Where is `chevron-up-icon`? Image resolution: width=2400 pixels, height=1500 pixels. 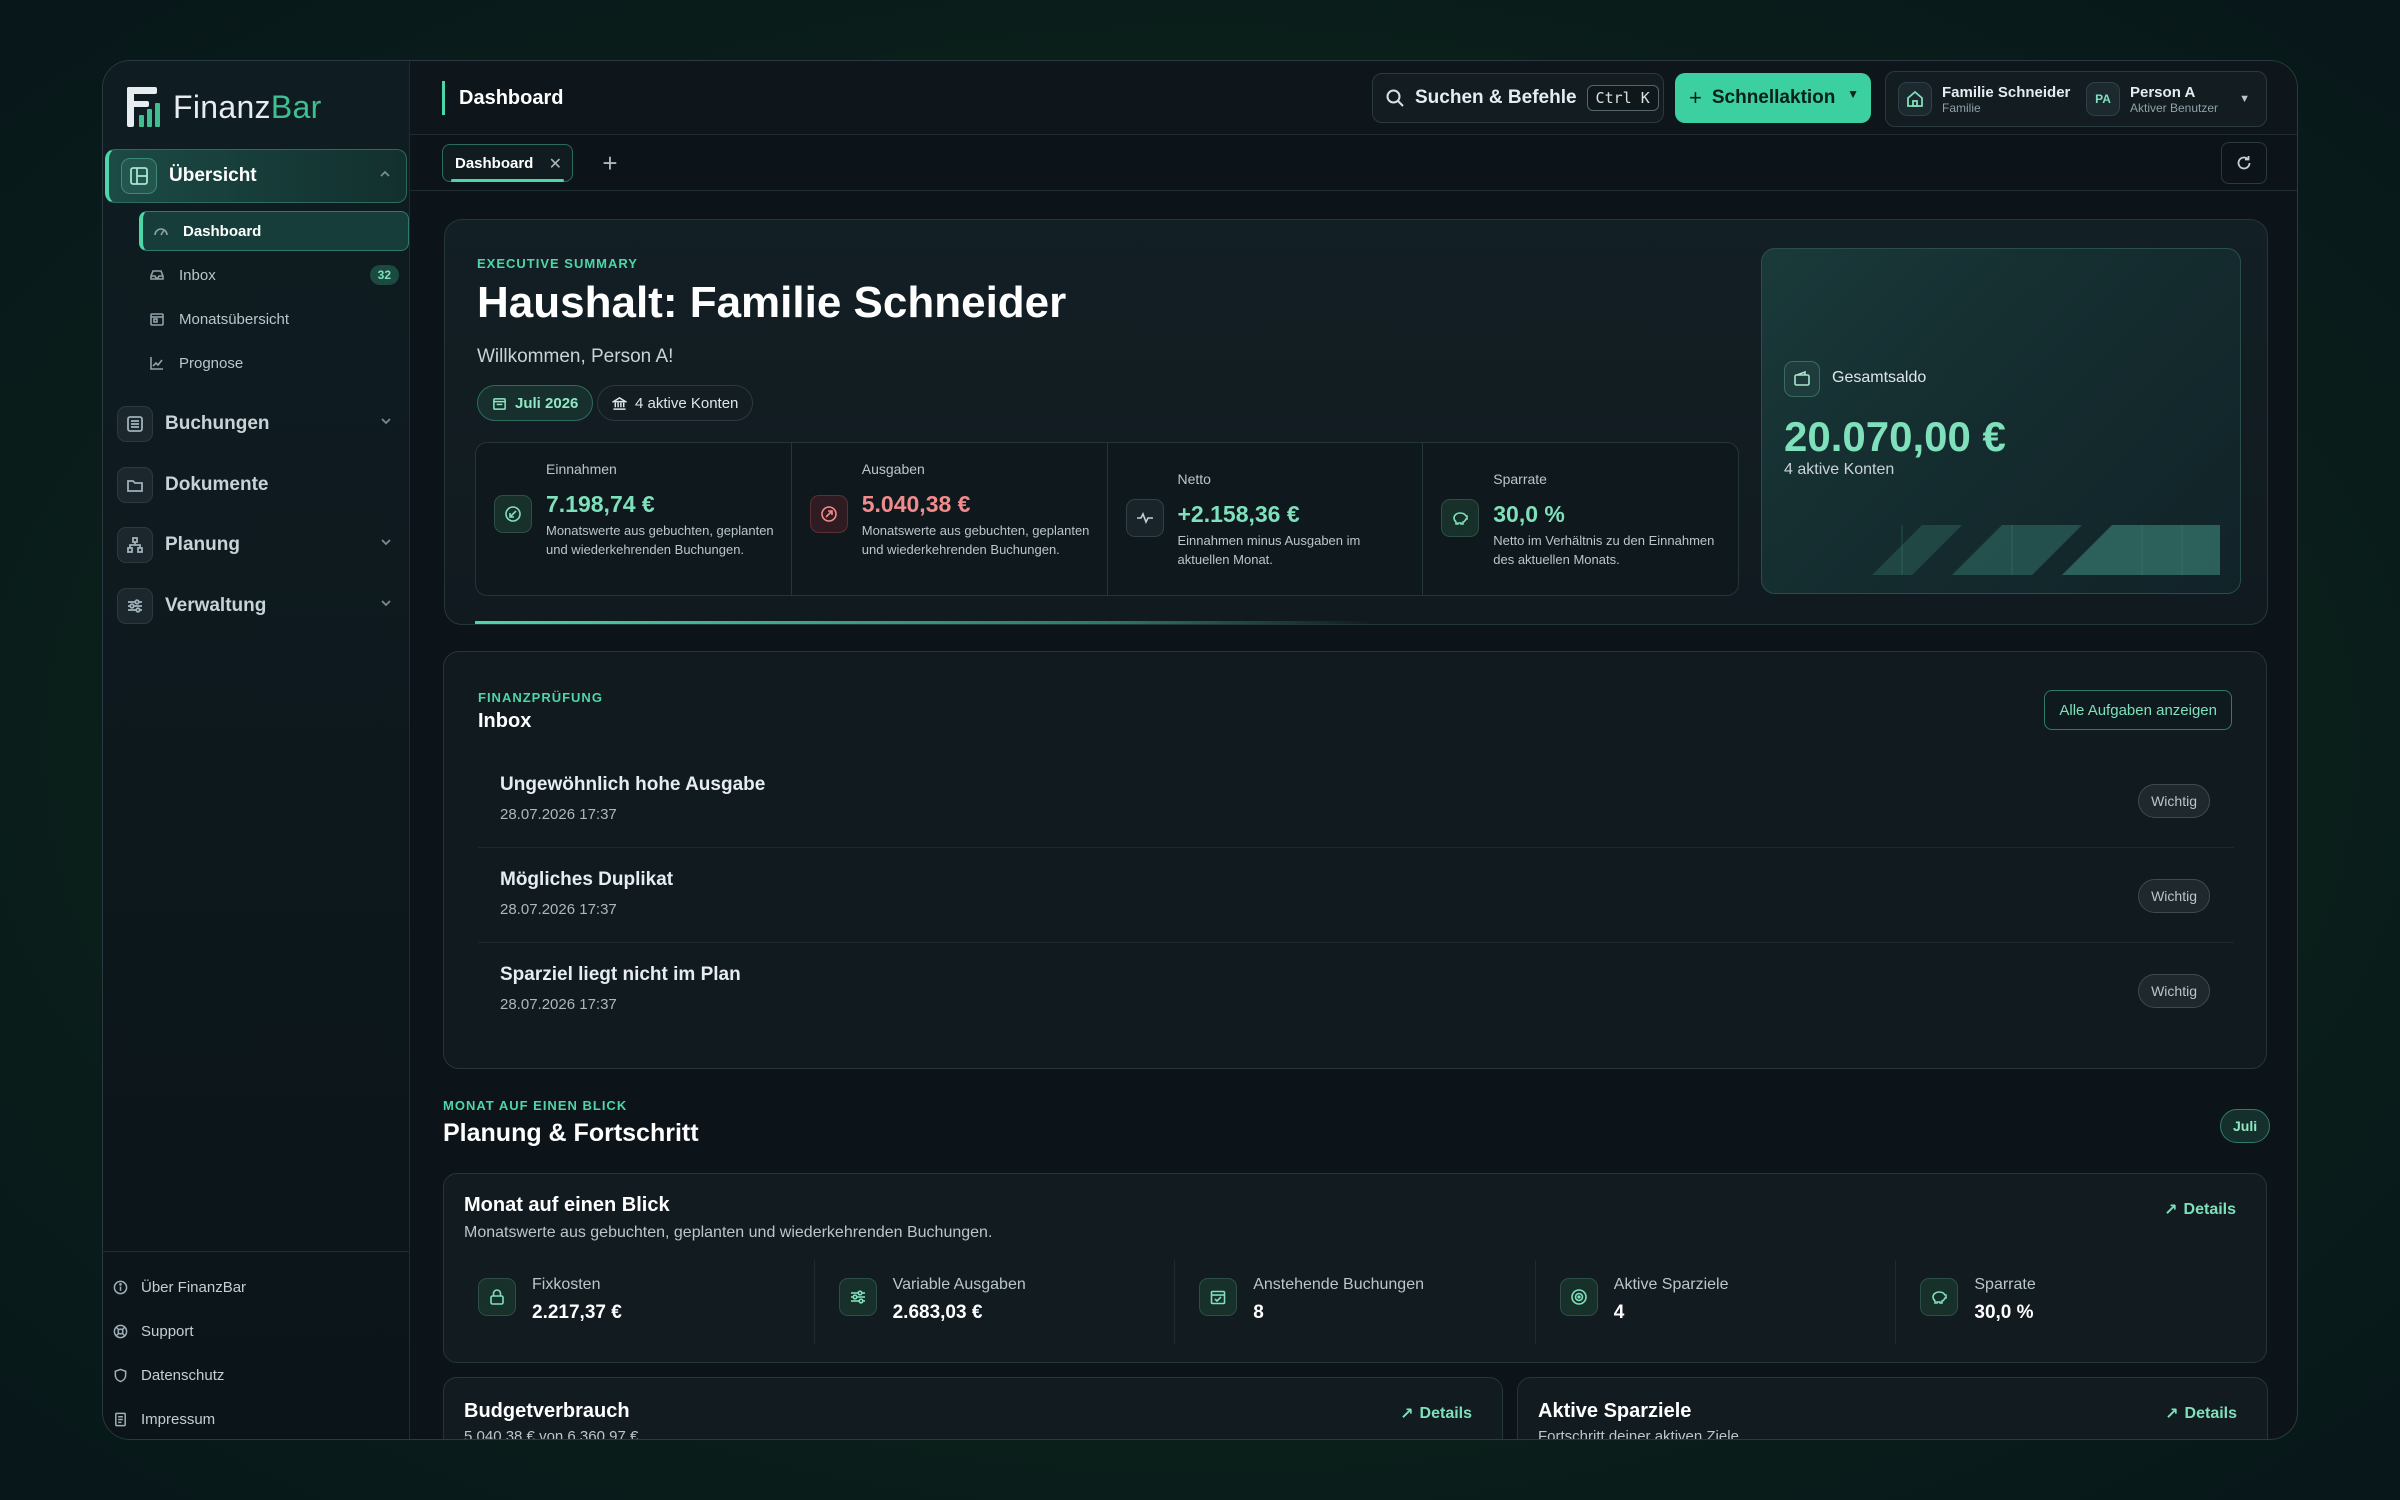
chevron-up-icon is located at coordinates (385, 176).